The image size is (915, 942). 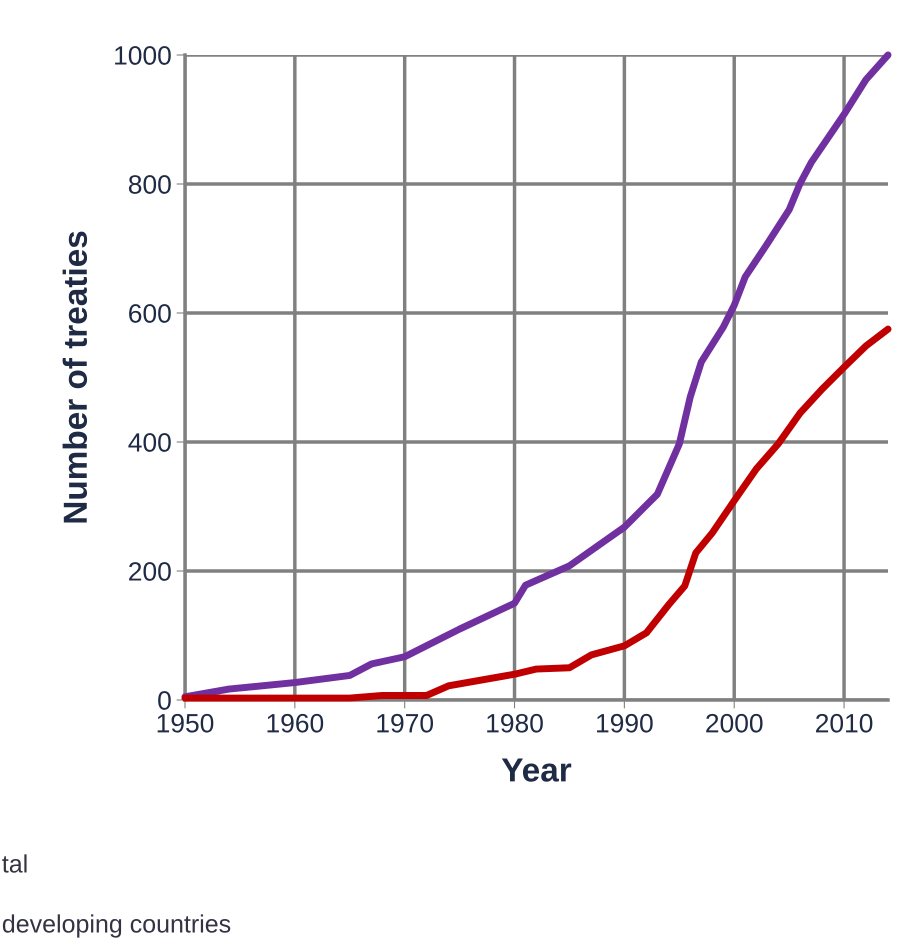 I want to click on y-tick-label: 1000, so click(x=143, y=55).